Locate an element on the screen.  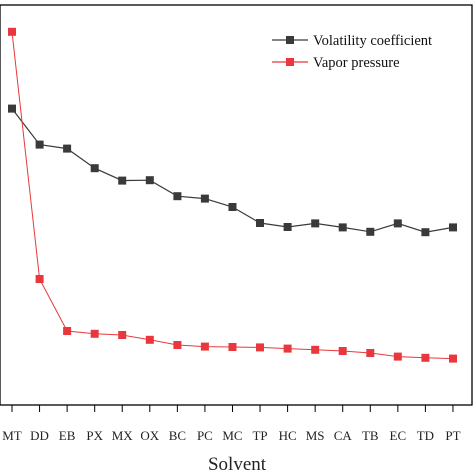
data-point-vapor-pressure-mt is located at coordinates (12, 31).